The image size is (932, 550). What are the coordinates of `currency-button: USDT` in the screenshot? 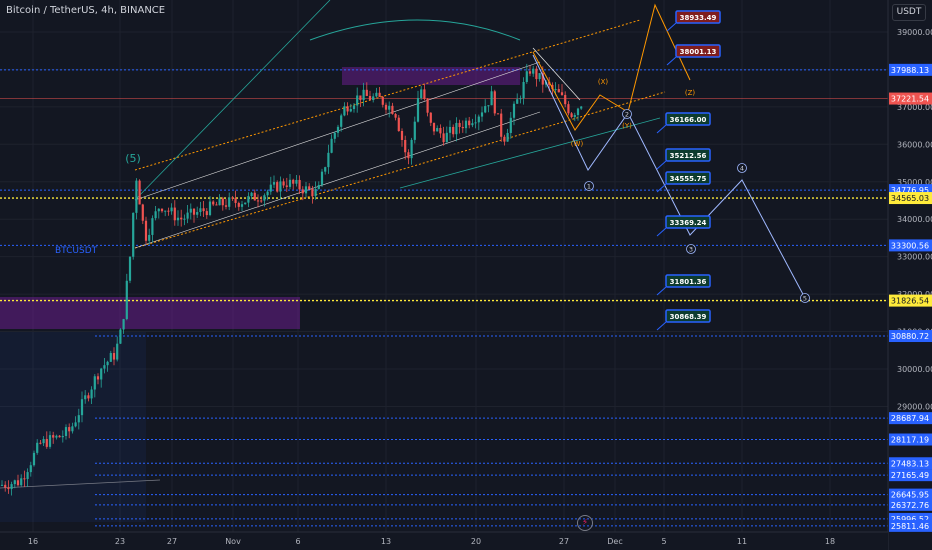 It's located at (909, 12).